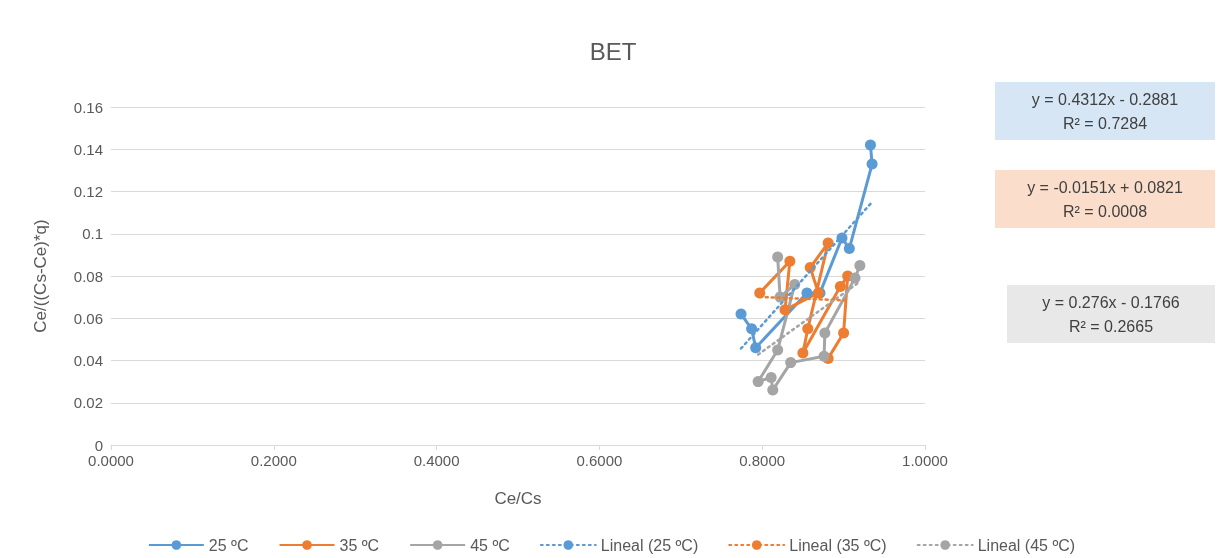 The height and width of the screenshot is (558, 1223). Describe the element at coordinates (88, 107) in the screenshot. I see `y-tick-label: 0.16` at that location.